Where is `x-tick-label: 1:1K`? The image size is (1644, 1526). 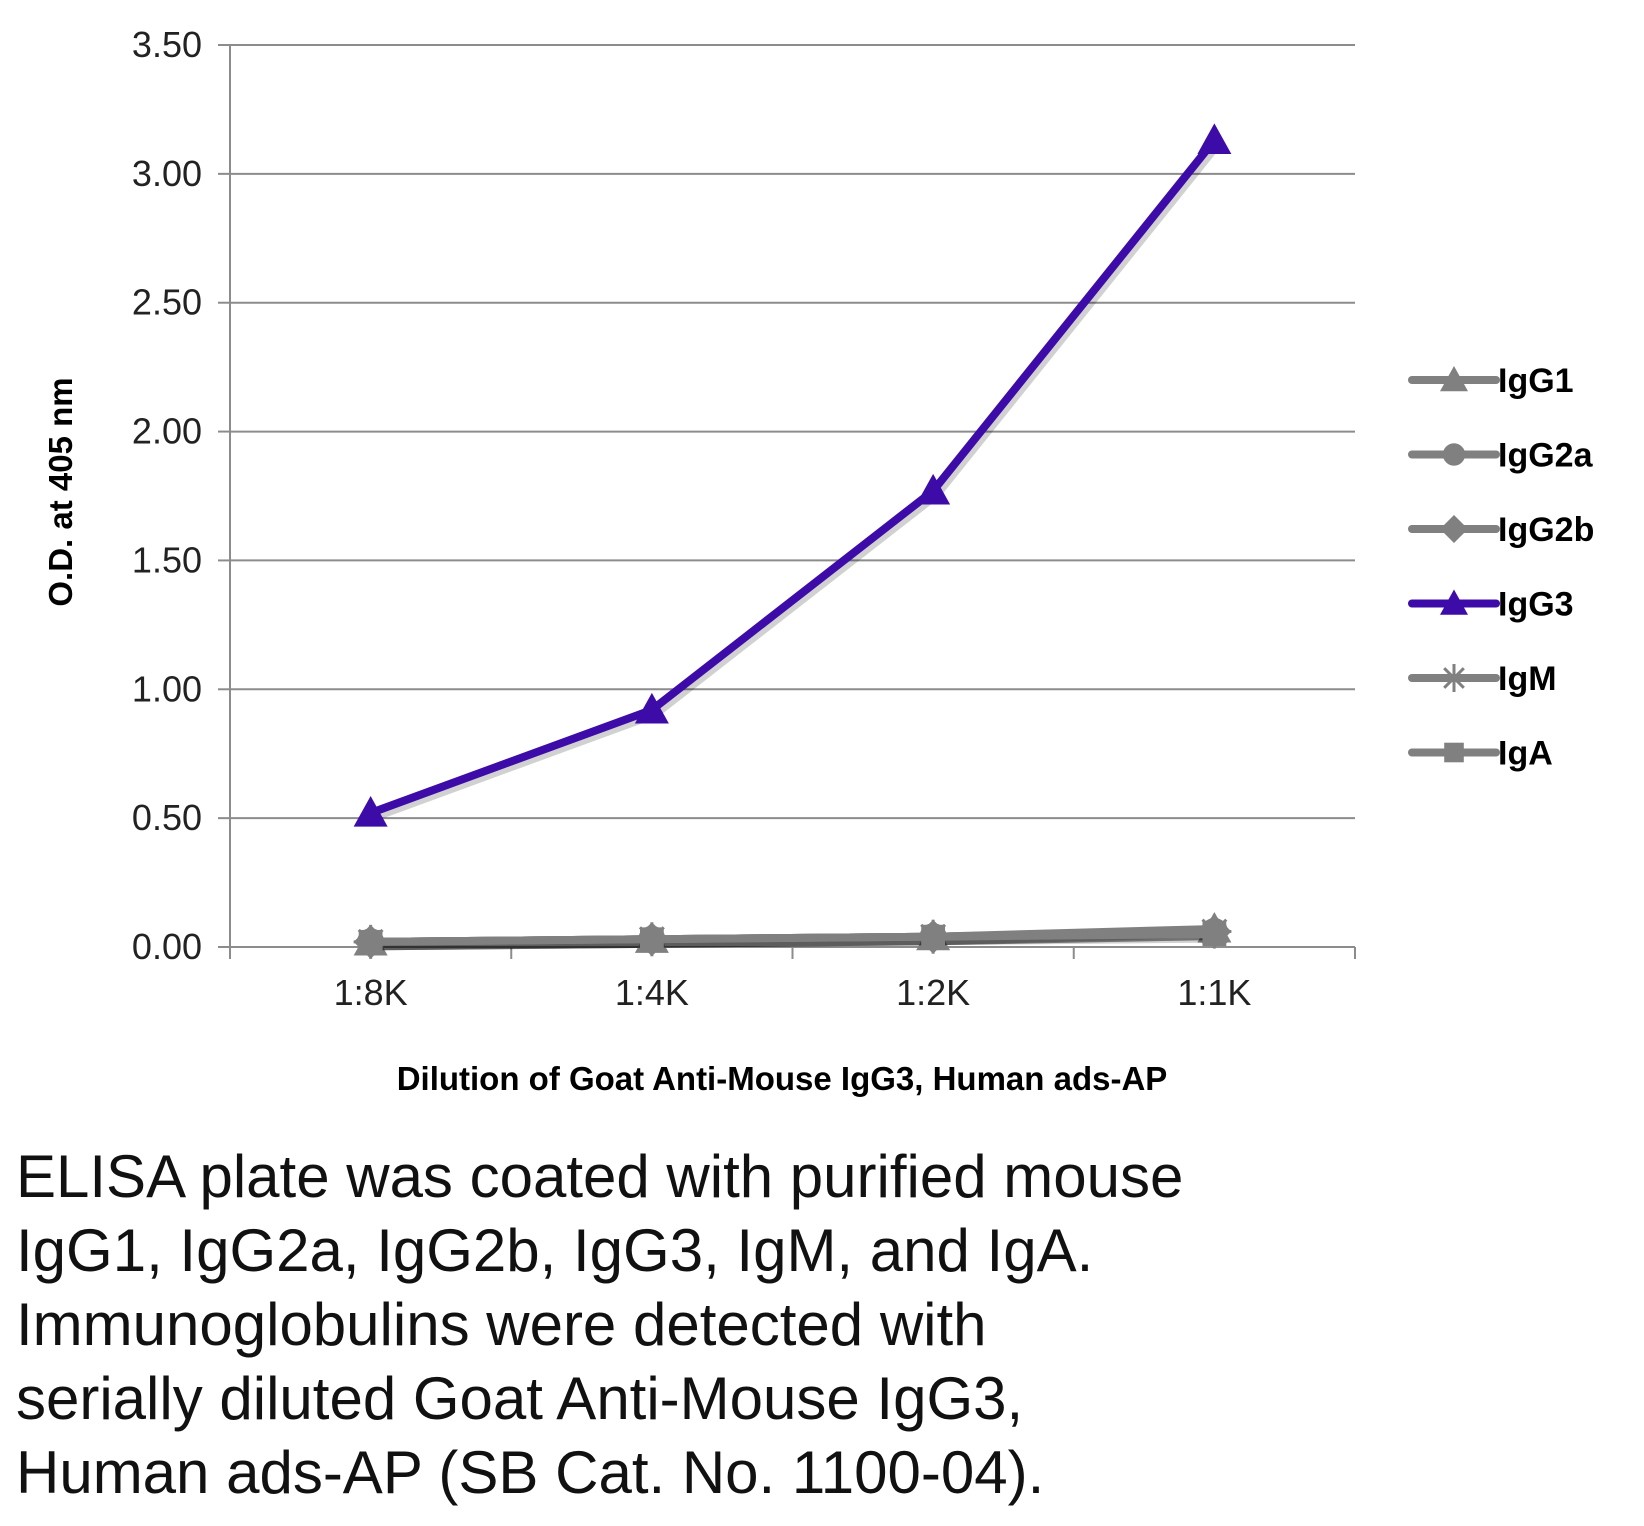 x-tick-label: 1:1K is located at coordinates (1214, 992).